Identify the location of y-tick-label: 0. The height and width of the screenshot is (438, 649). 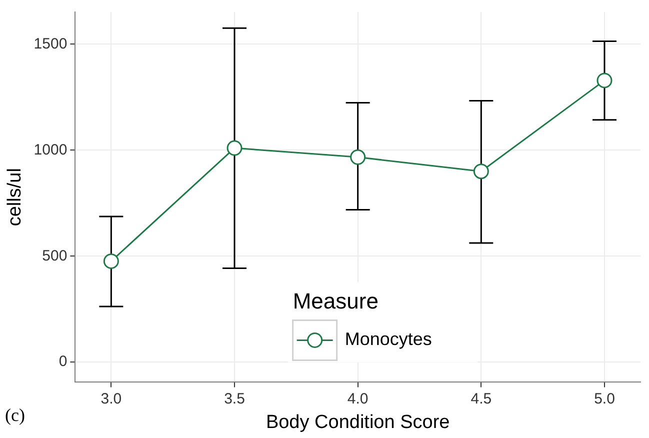
(63, 361).